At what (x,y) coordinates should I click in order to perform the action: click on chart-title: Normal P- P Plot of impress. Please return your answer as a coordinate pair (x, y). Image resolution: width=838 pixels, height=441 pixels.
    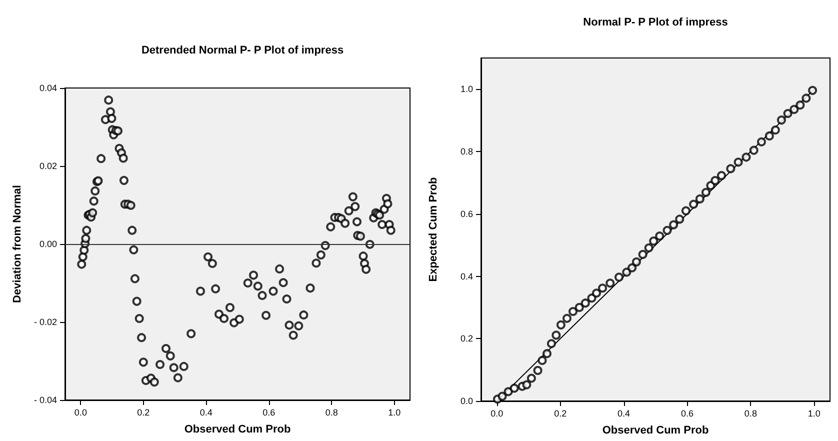
    Looking at the image, I should click on (655, 22).